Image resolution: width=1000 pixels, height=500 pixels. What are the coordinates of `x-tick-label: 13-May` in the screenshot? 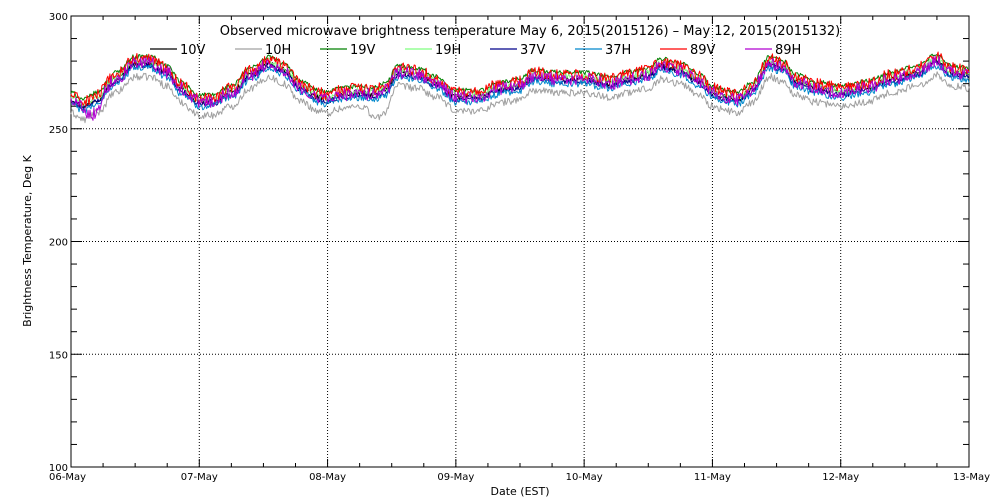 It's located at (971, 477).